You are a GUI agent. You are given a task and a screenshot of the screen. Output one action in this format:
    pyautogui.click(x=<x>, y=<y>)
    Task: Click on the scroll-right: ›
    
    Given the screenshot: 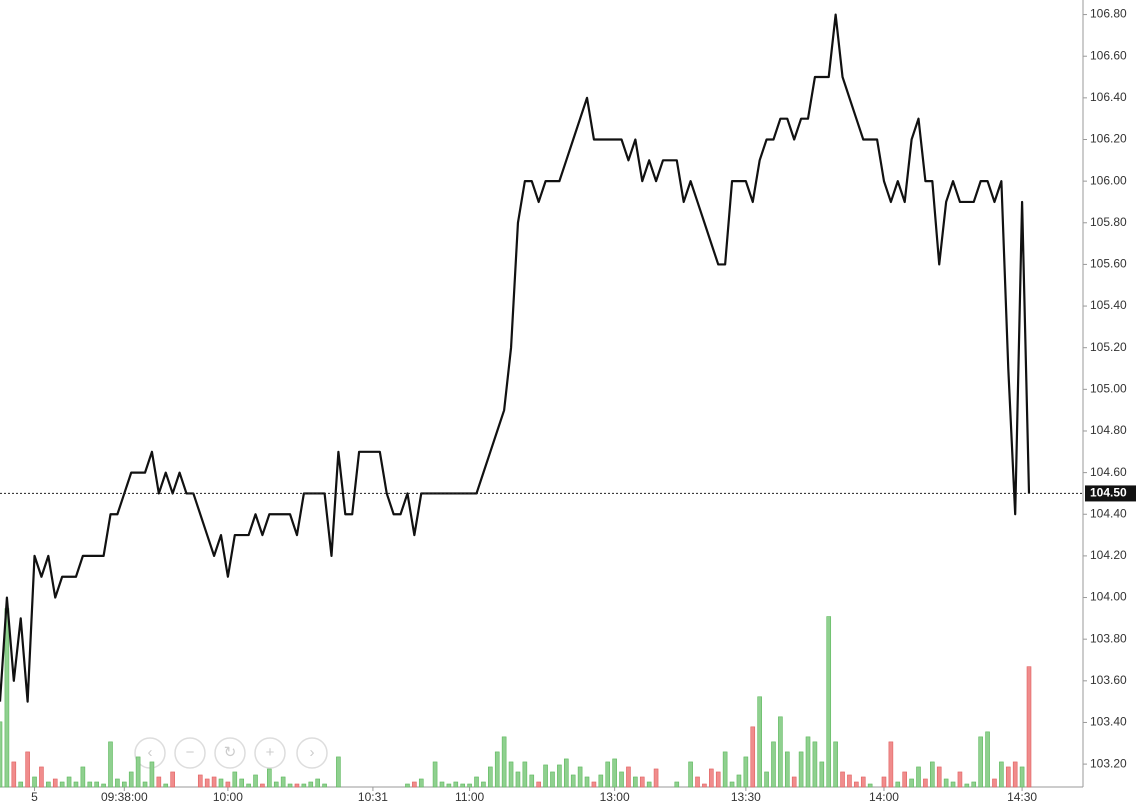 What is the action you would take?
    pyautogui.click(x=312, y=753)
    